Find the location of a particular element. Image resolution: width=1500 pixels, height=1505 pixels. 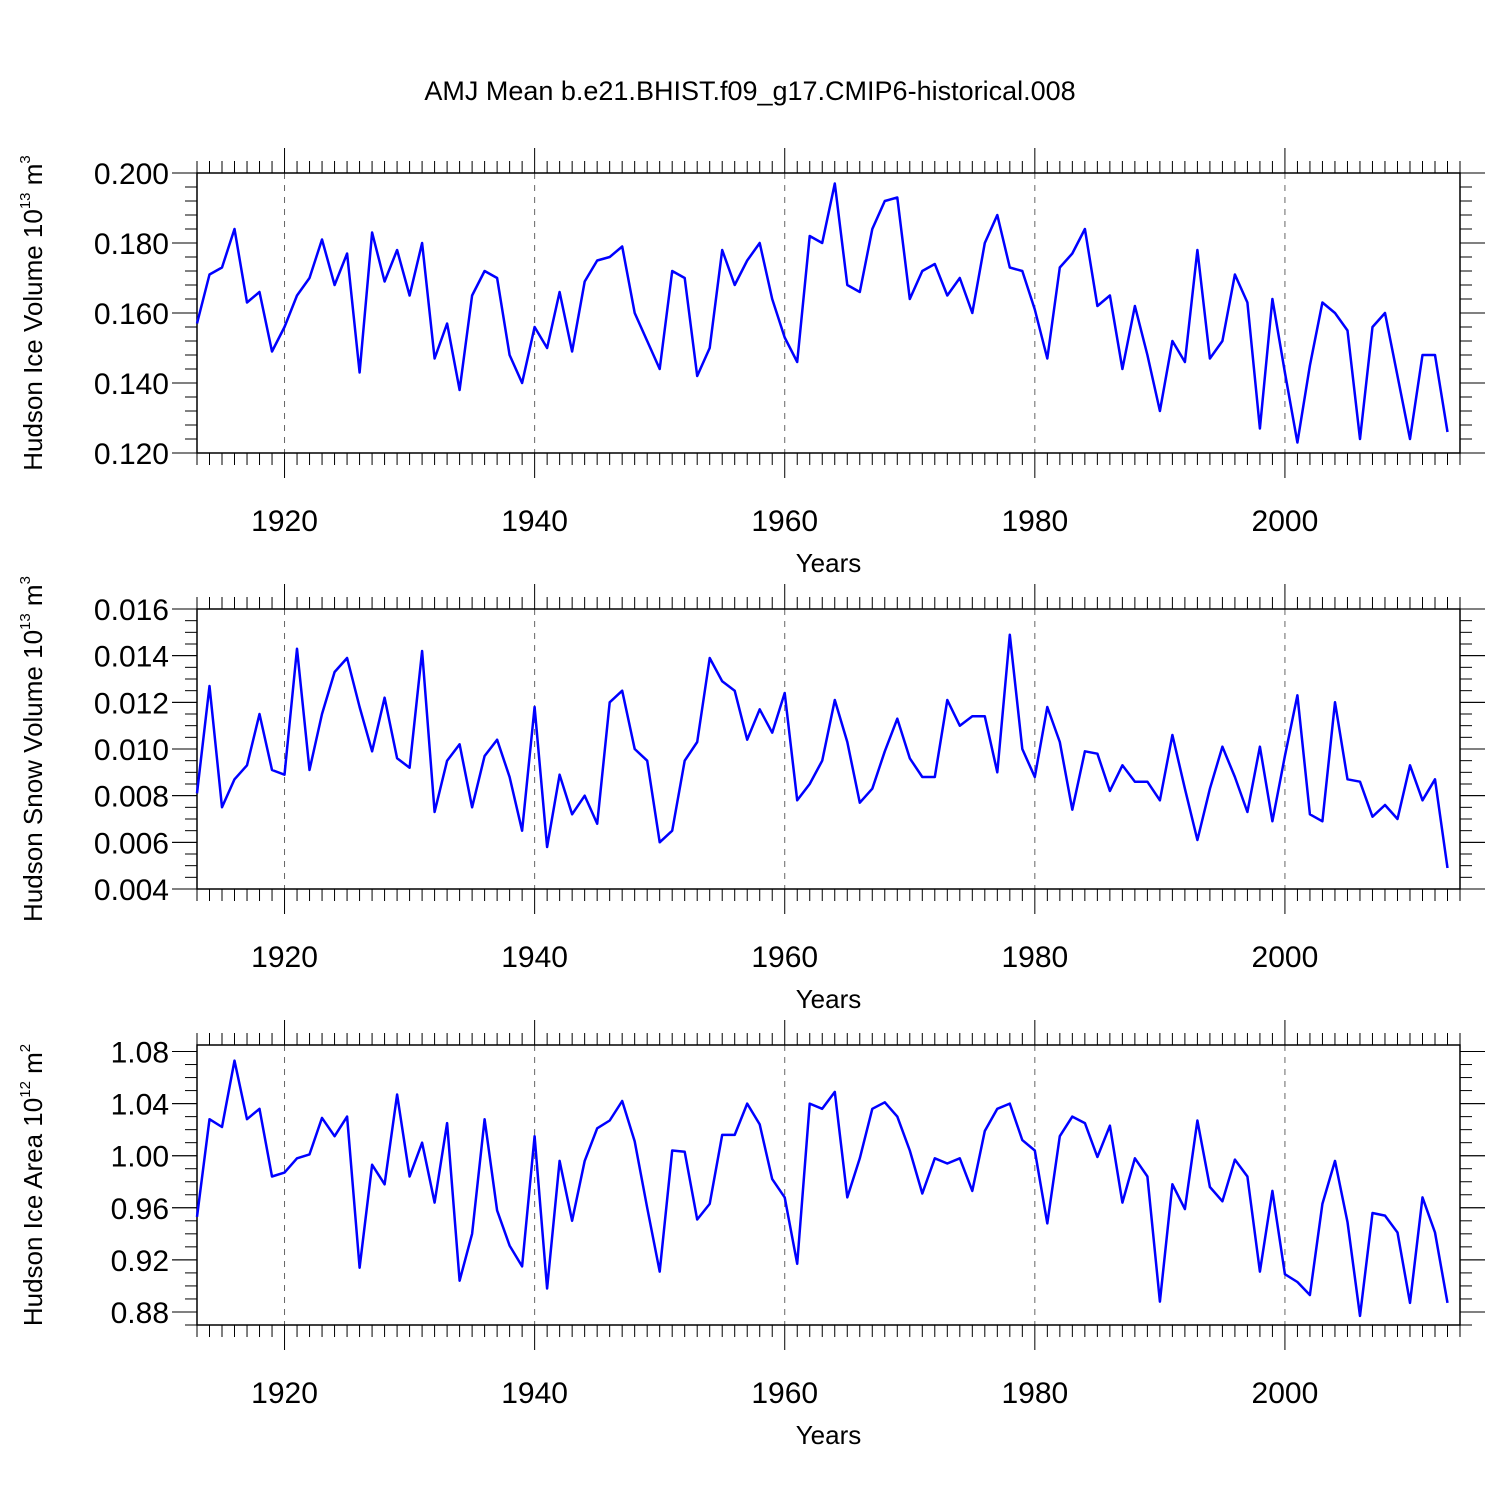

ice-volume-y-tick-label: 0.200 is located at coordinates (131, 174).